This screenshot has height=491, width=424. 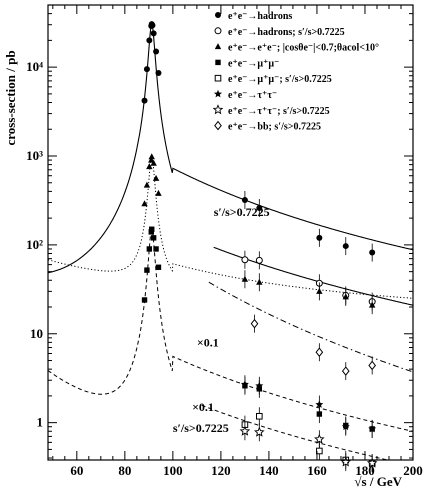 I want to click on mumu-cut-curve, so click(x=294, y=432).